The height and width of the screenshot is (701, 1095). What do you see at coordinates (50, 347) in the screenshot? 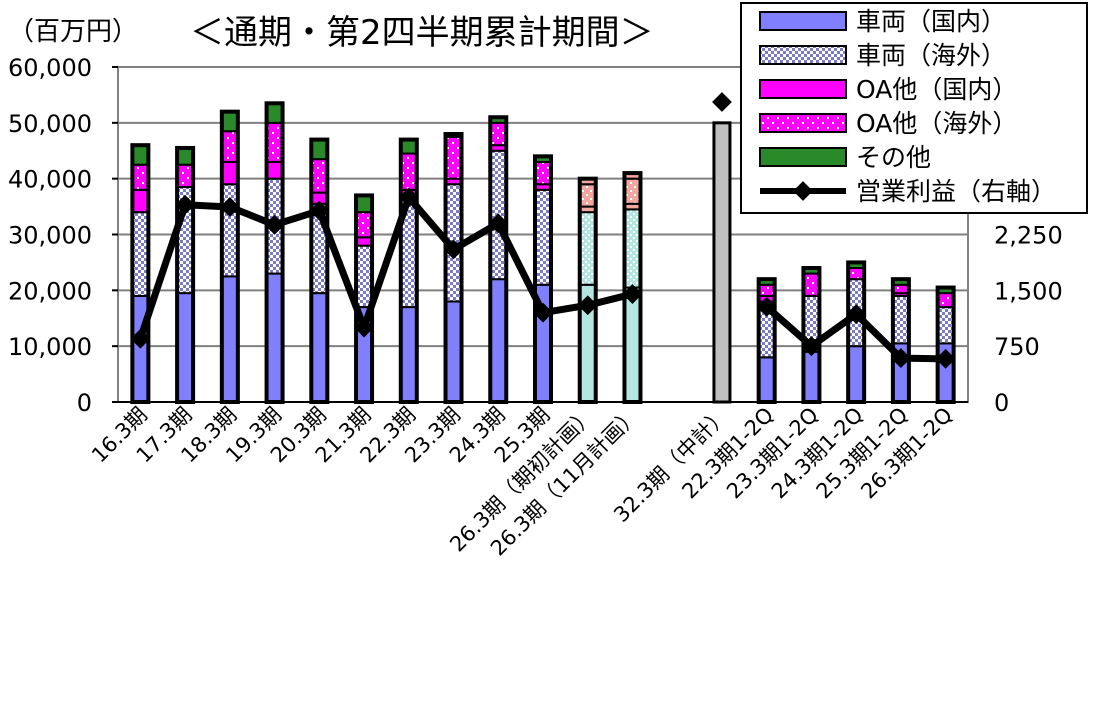
I see `y-tick-label: 10,000` at bounding box center [50, 347].